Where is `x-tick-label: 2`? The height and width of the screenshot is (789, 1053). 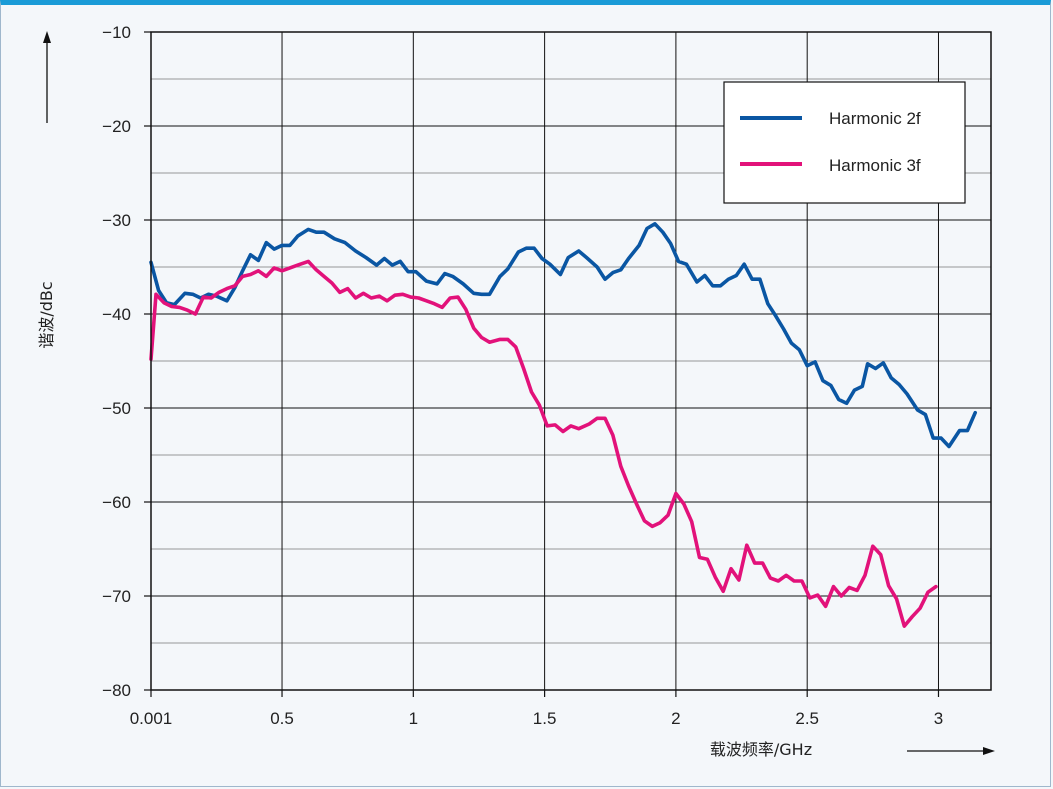 x-tick-label: 2 is located at coordinates (675, 718).